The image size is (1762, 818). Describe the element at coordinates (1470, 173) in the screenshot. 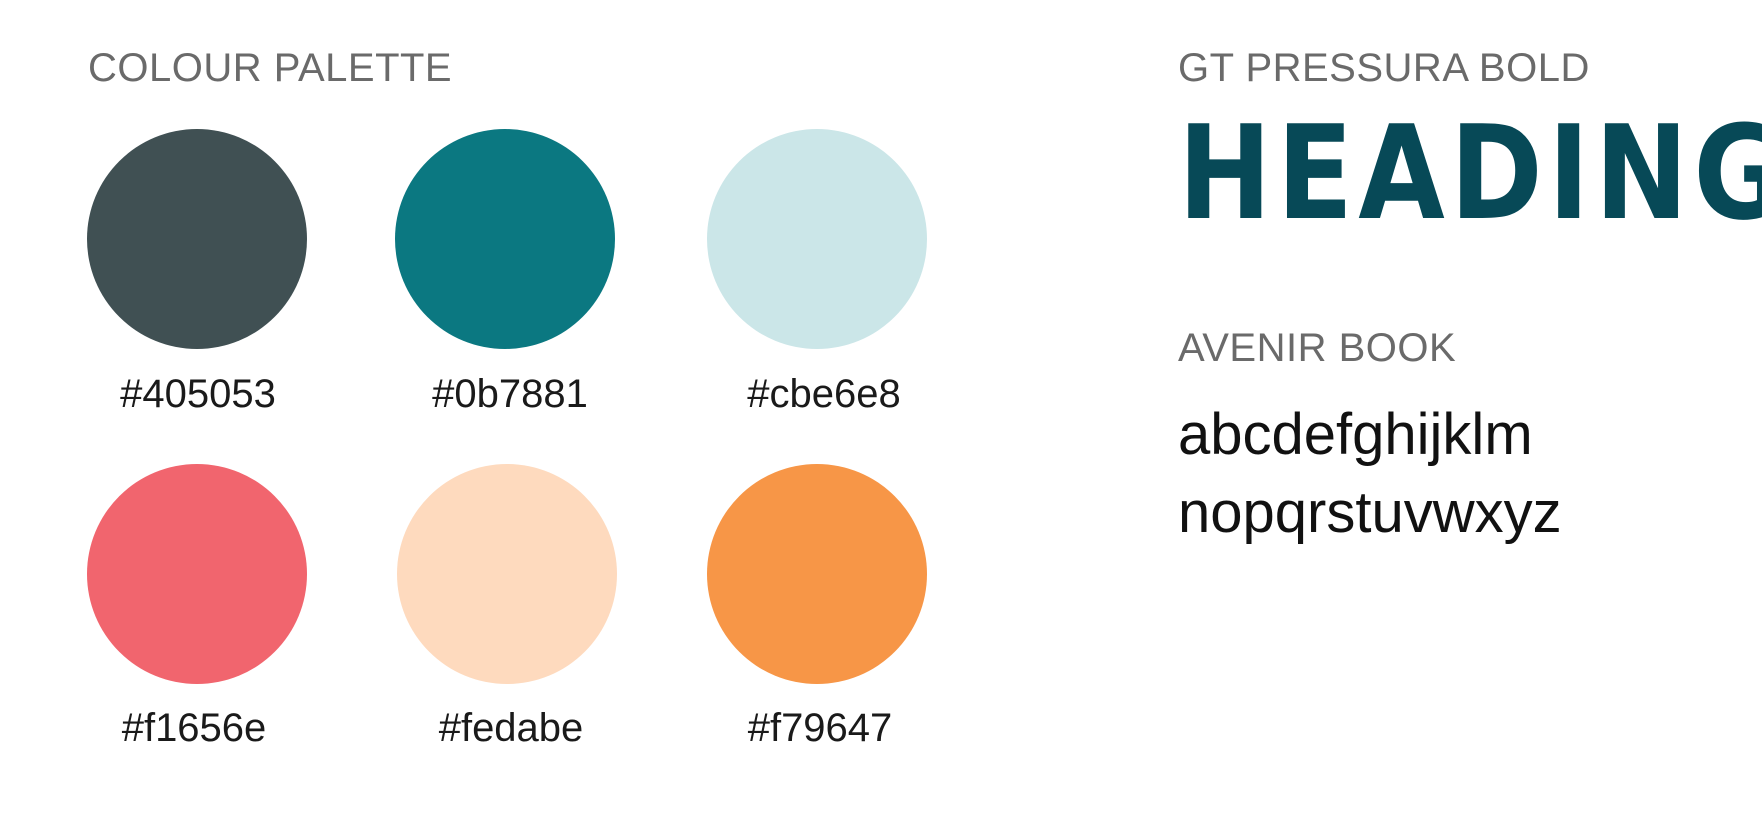

I see `heading-sample: HEADING` at that location.